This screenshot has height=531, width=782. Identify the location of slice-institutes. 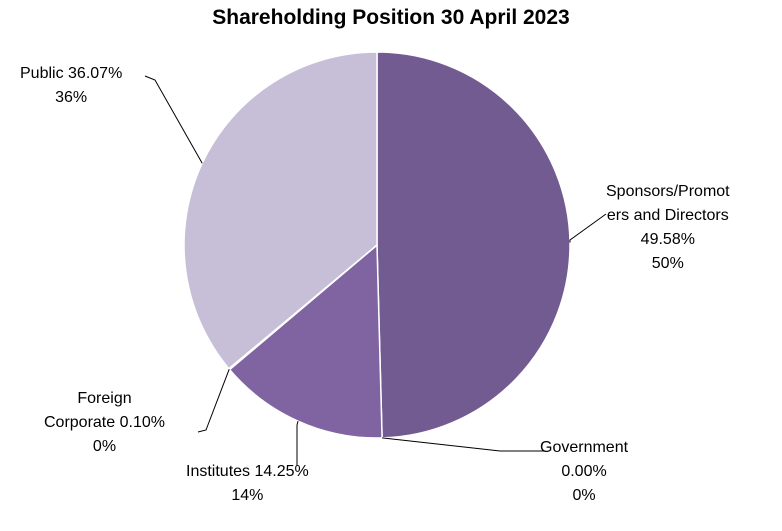
(305, 341).